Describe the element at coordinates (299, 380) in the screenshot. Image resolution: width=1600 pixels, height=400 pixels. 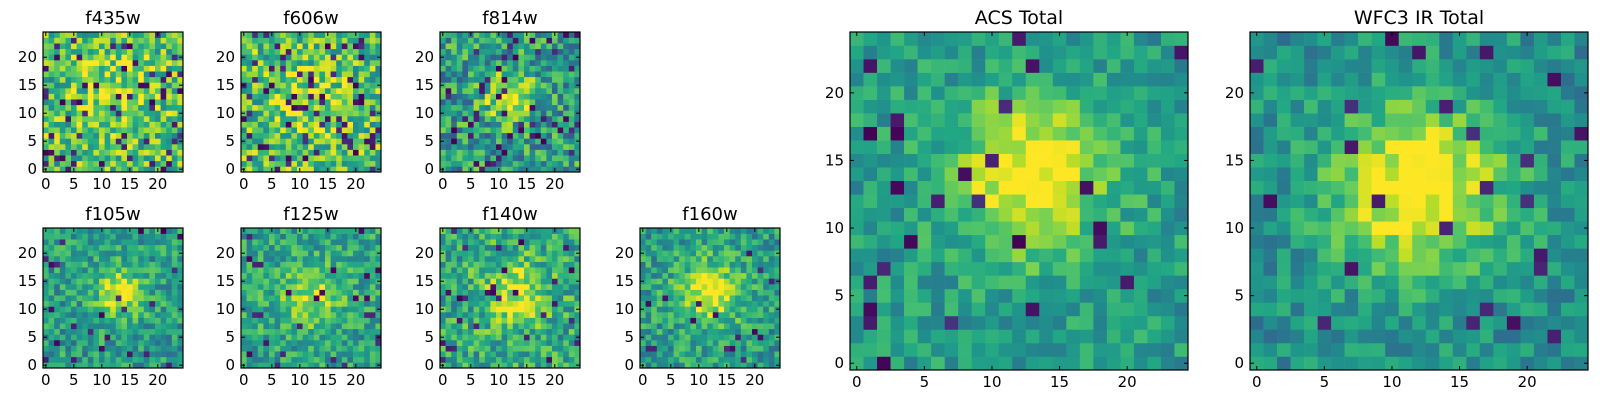
I see `x-tick-label: 10` at that location.